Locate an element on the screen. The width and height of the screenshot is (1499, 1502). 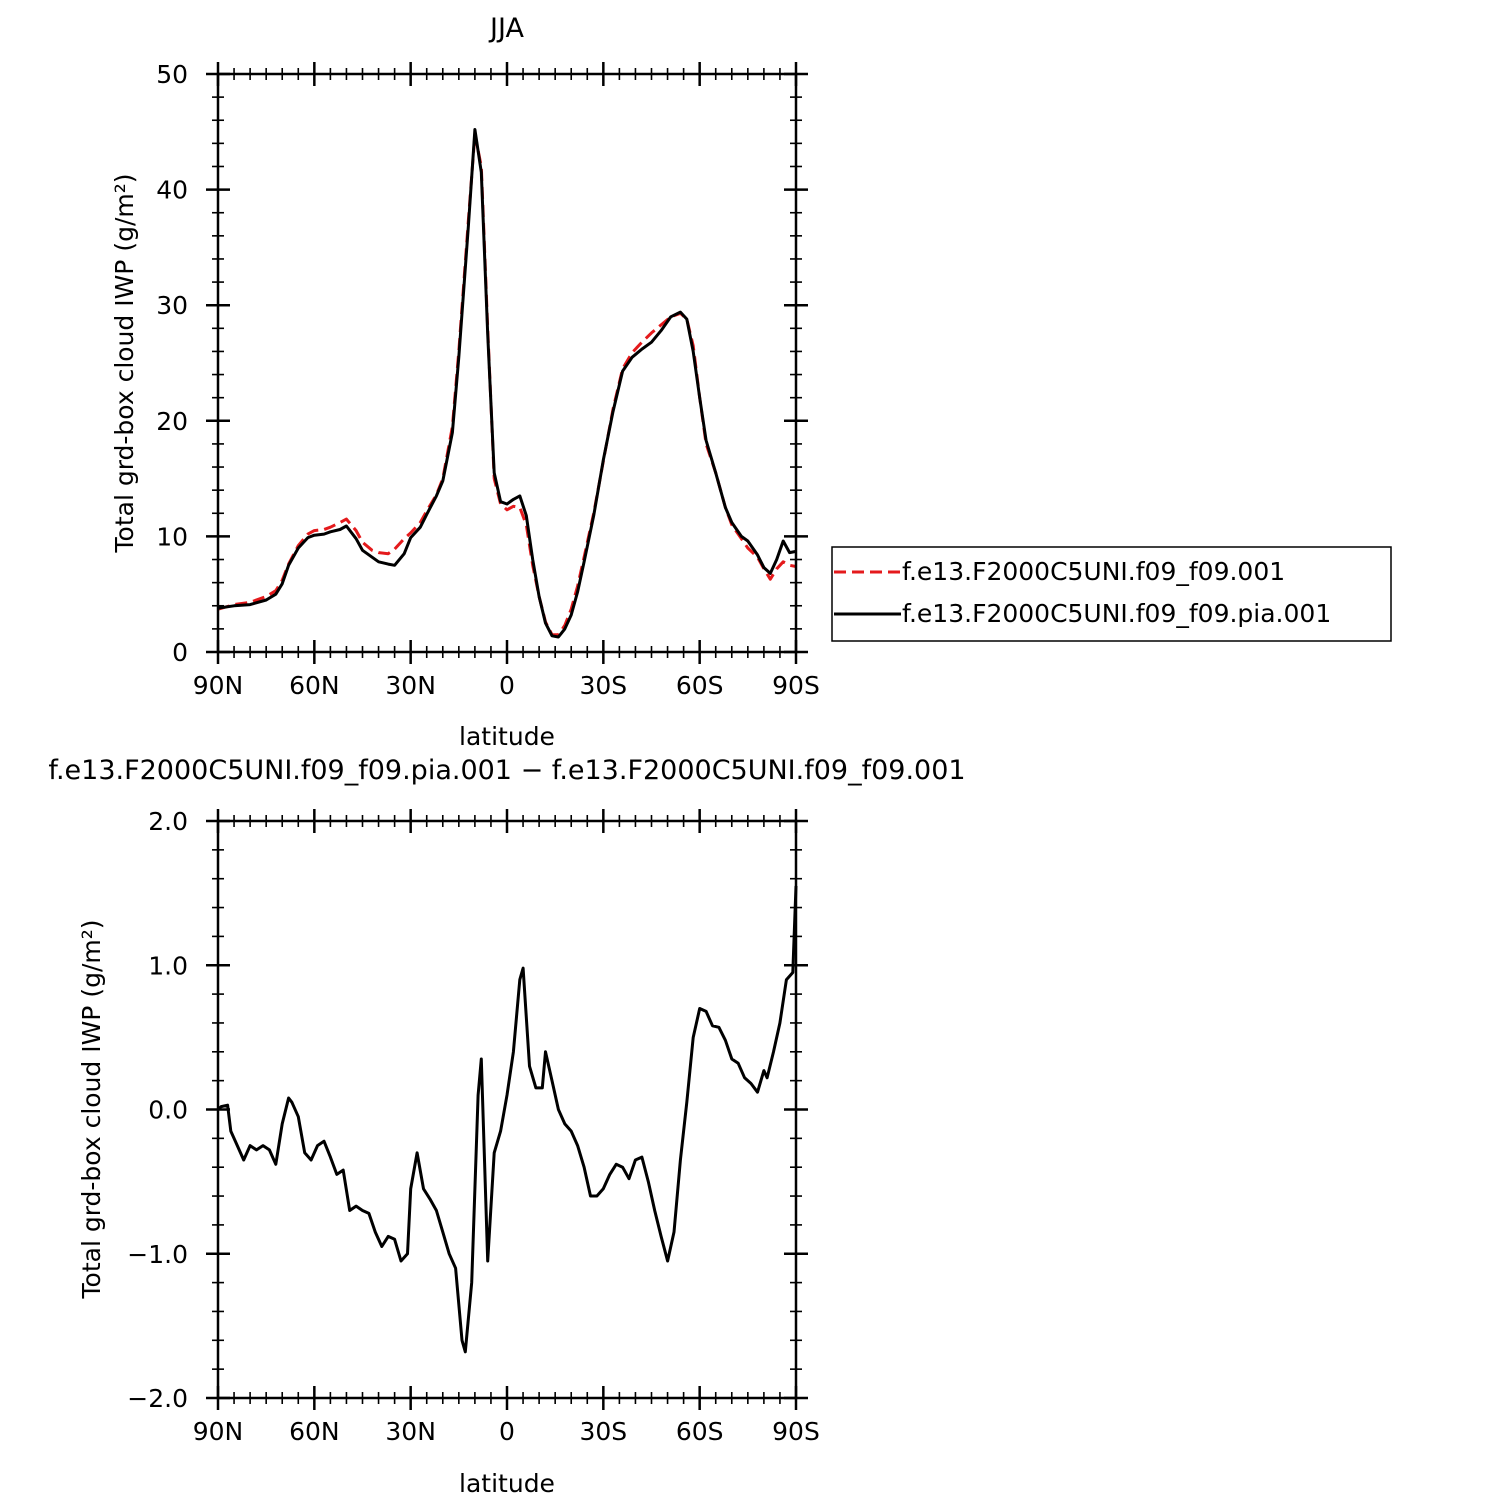
y-tick-label: 2.0 is located at coordinates (168, 821).